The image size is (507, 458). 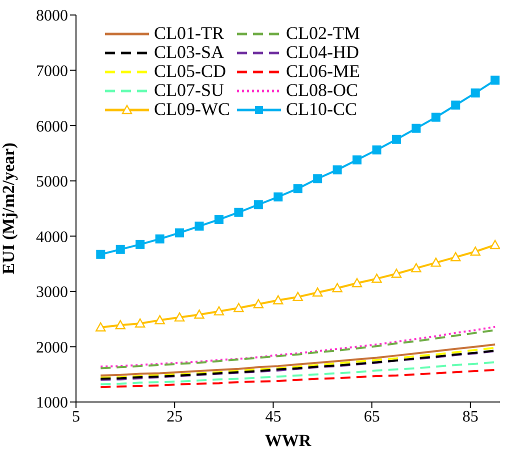 What do you see at coordinates (189, 52) in the screenshot?
I see `legend-label: CL03-SA` at bounding box center [189, 52].